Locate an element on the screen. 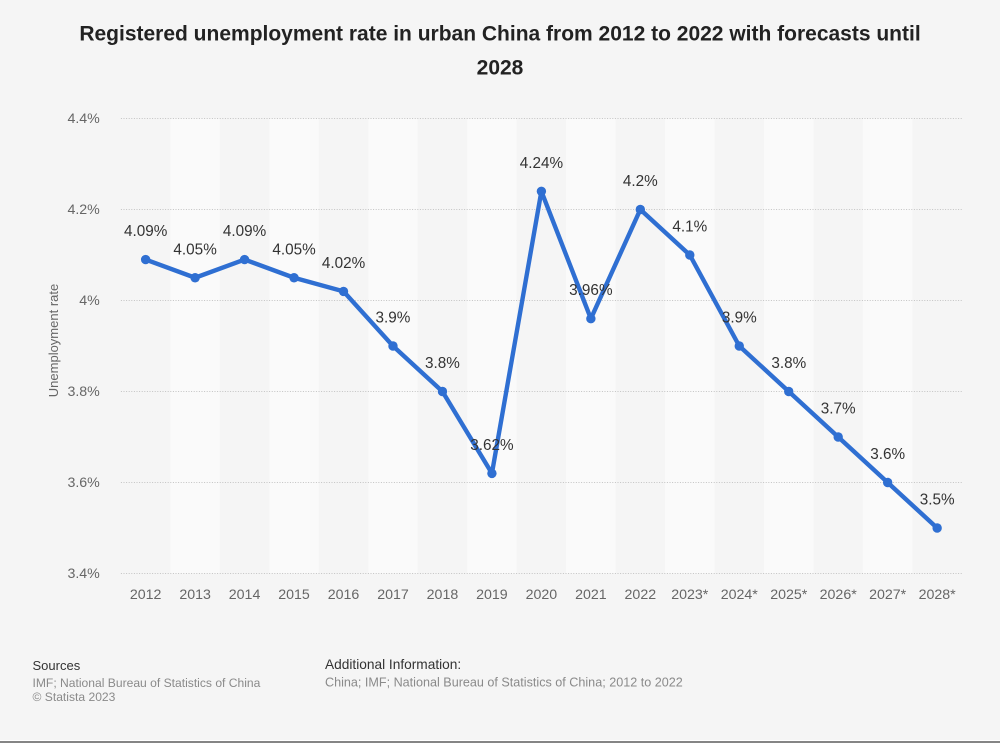  svg-text: 4.24% is located at coordinates (542, 163).